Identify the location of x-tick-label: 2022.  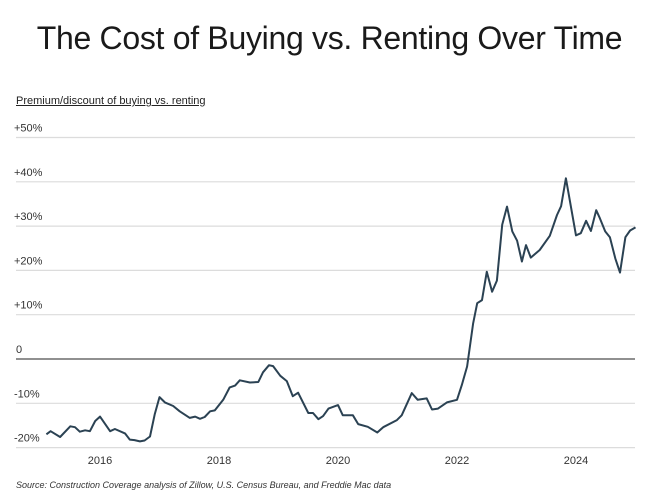
(457, 461).